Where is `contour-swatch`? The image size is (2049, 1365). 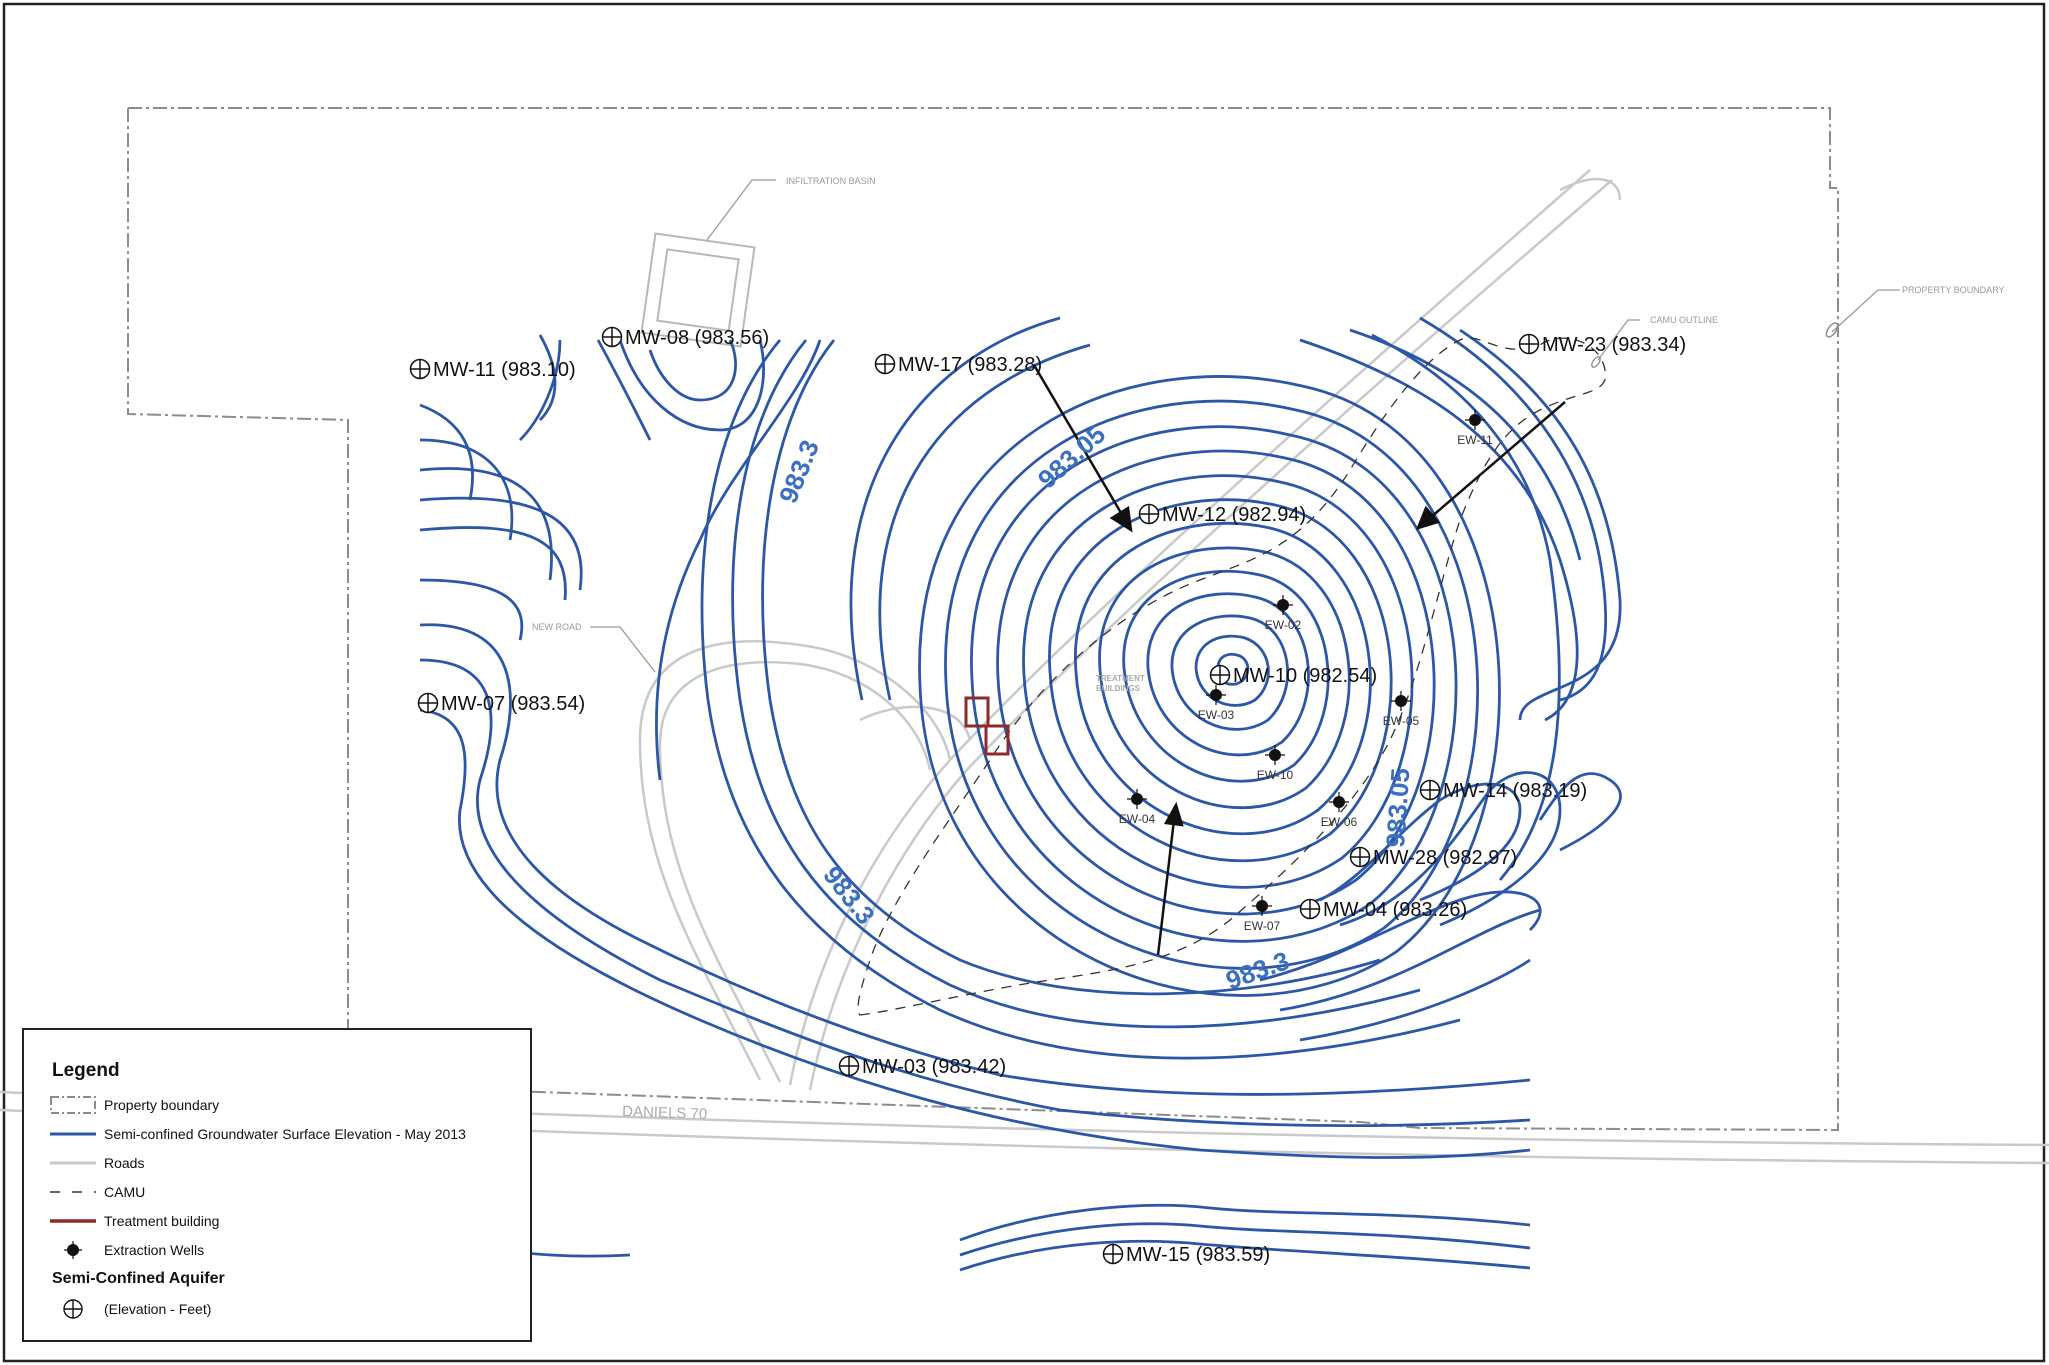
contour-swatch is located at coordinates (73, 1134).